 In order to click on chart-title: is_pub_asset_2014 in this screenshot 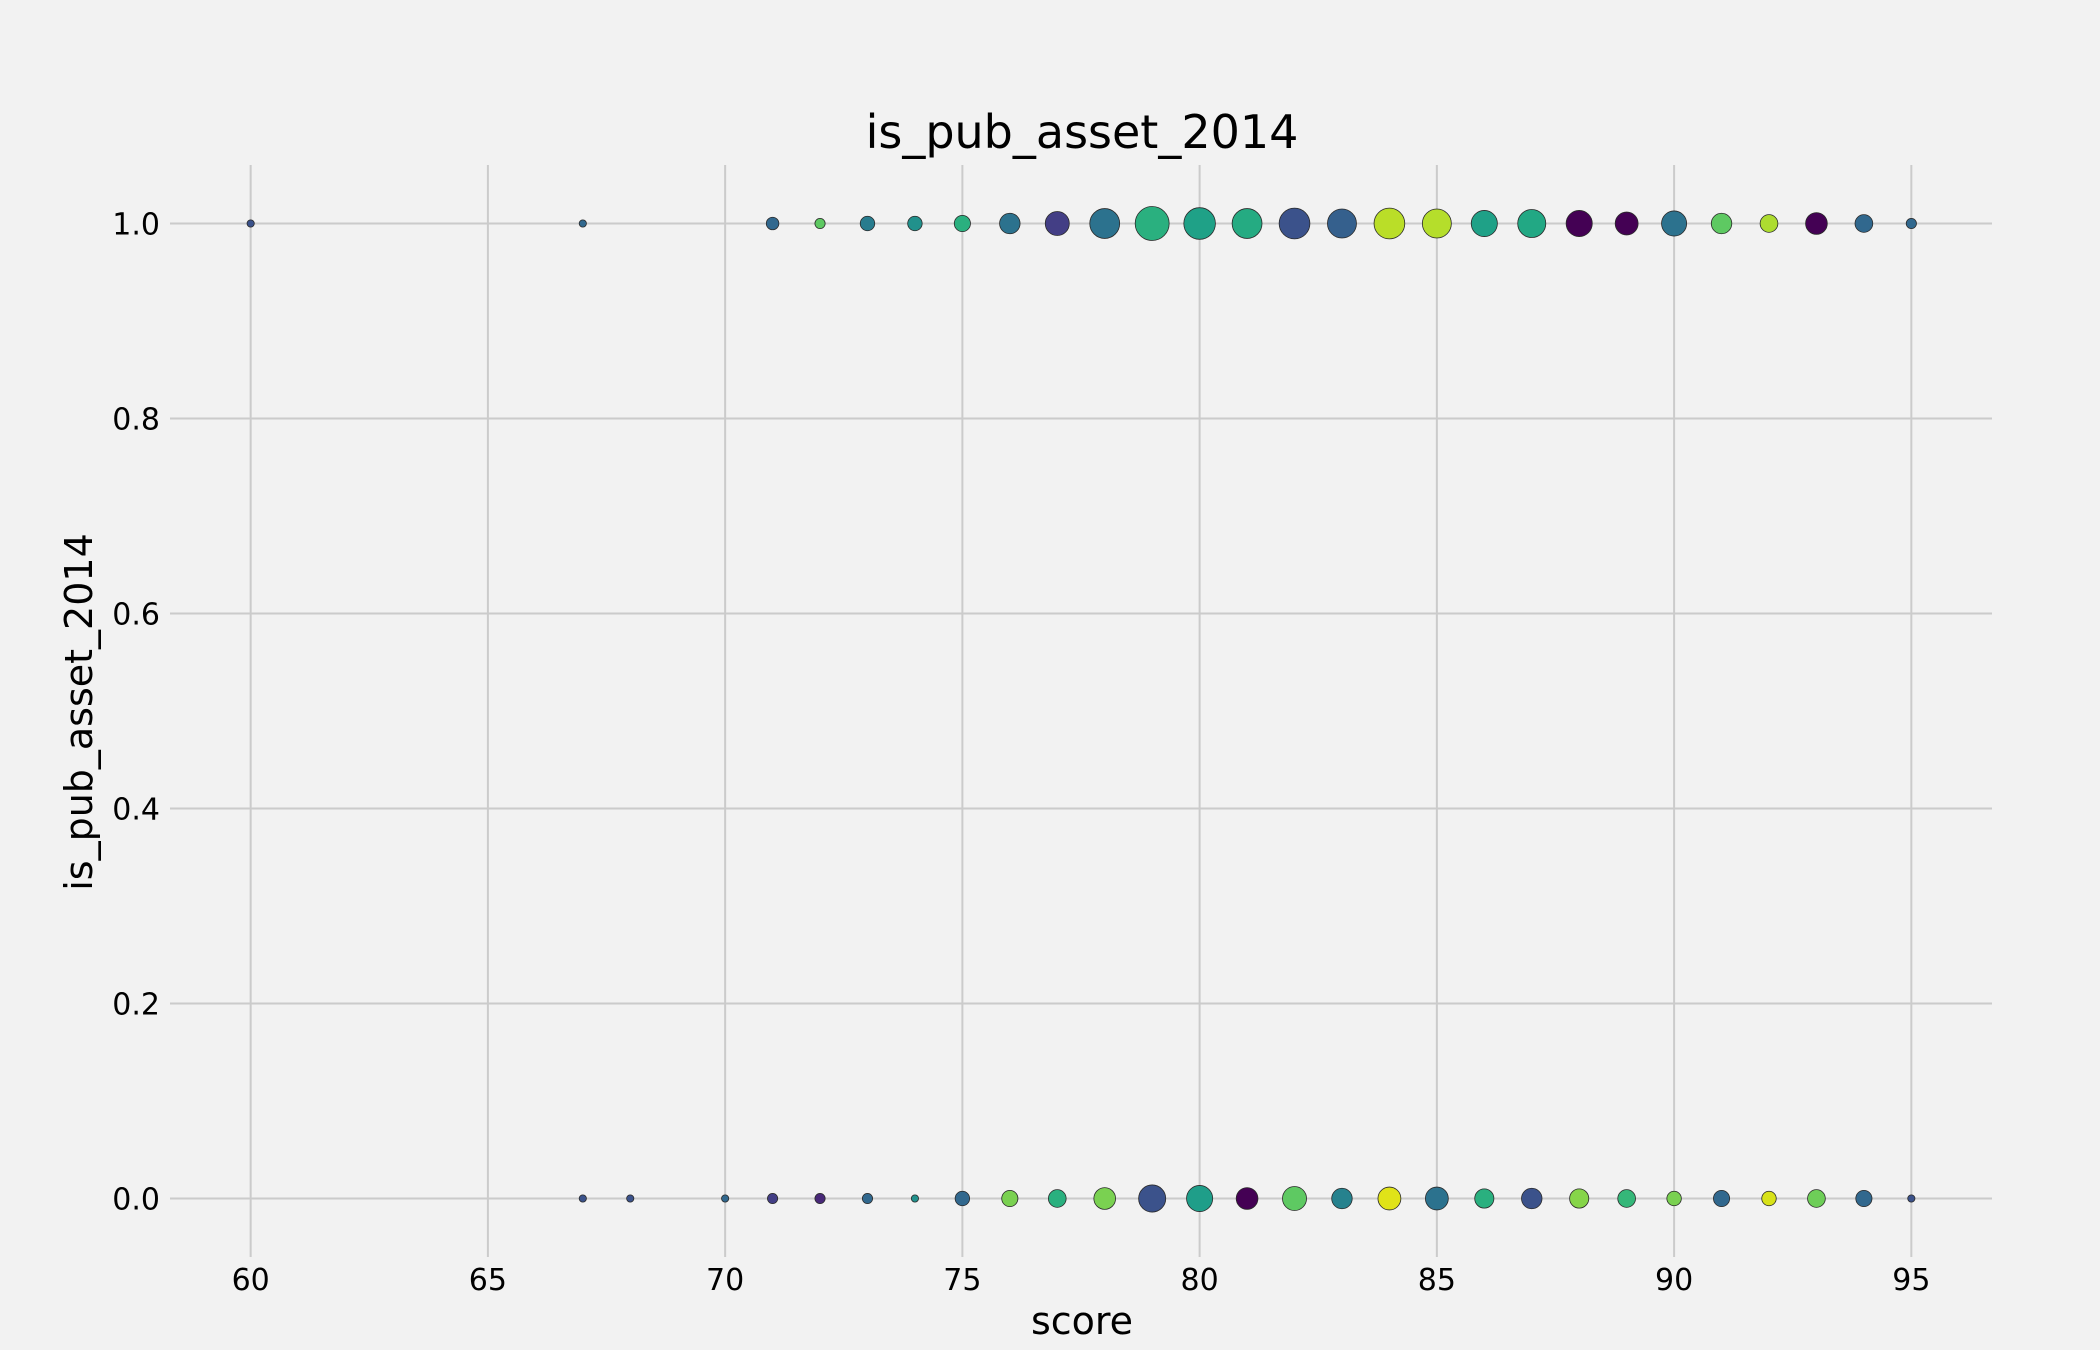, I will do `click(1082, 132)`.